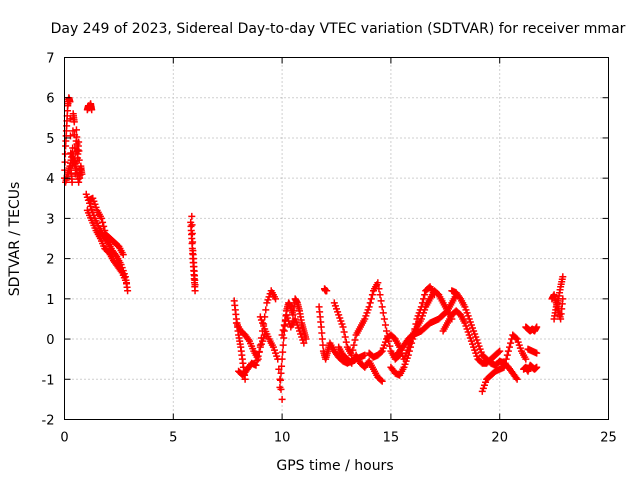  Describe the element at coordinates (15, 239) in the screenshot. I see `y-axis-label: SDTVAR / TECUs` at that location.